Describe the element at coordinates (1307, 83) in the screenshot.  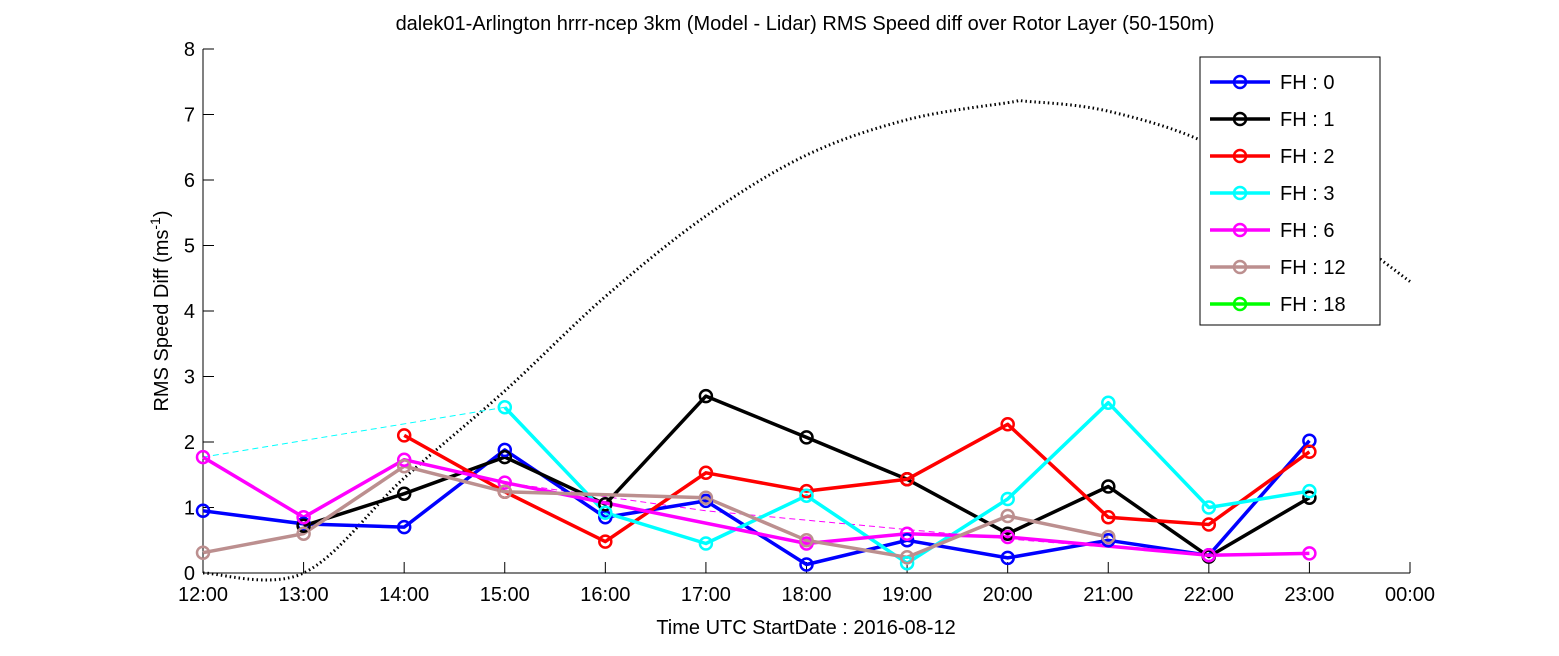
I see `legend-label: FH : 0` at that location.